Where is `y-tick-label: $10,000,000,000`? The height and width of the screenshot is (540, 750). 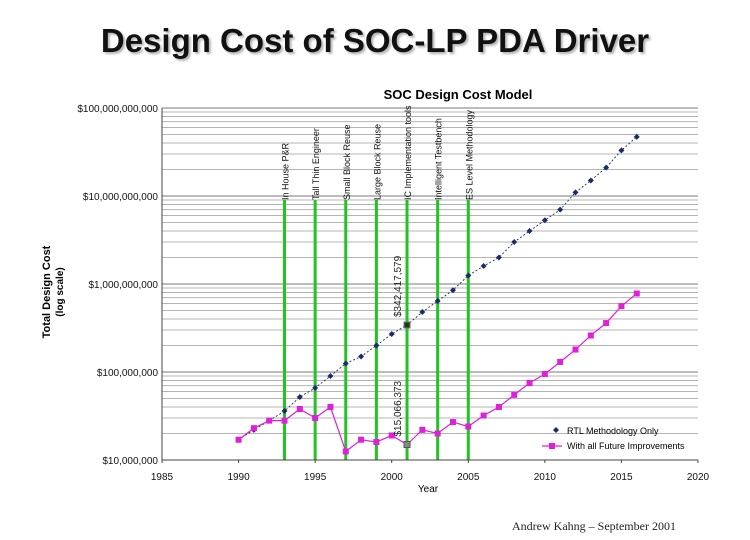 y-tick-label: $10,000,000,000 is located at coordinates (121, 197).